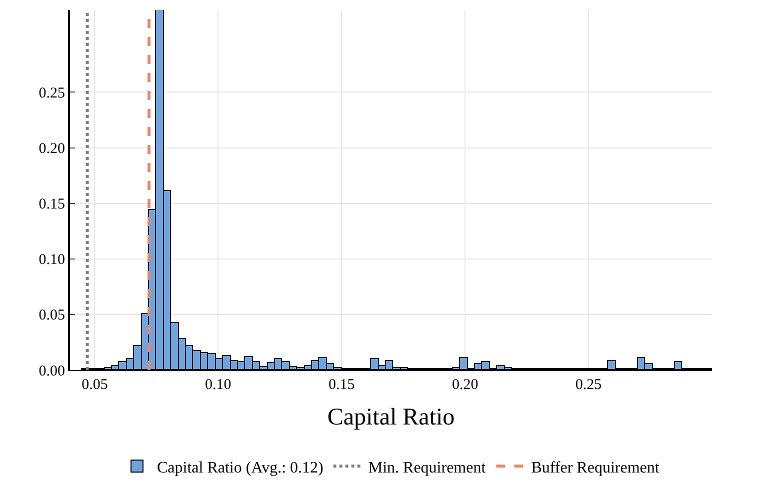 The width and height of the screenshot is (757, 493). Describe the element at coordinates (465, 385) in the screenshot. I see `x-tick-label: 0.20` at that location.